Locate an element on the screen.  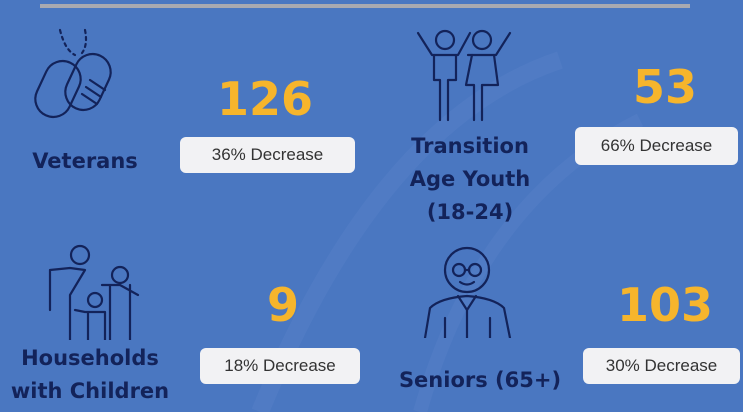
senior-icon is located at coordinates (467, 292).